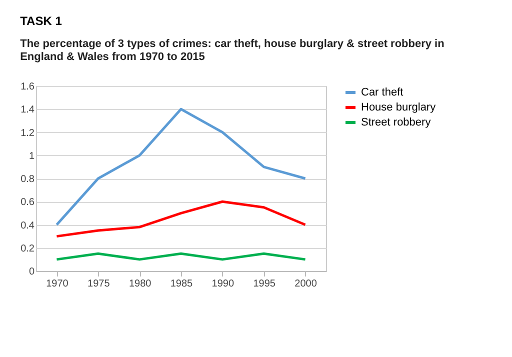  What do you see at coordinates (27, 133) in the screenshot?
I see `y-tick-label: 1.2` at bounding box center [27, 133].